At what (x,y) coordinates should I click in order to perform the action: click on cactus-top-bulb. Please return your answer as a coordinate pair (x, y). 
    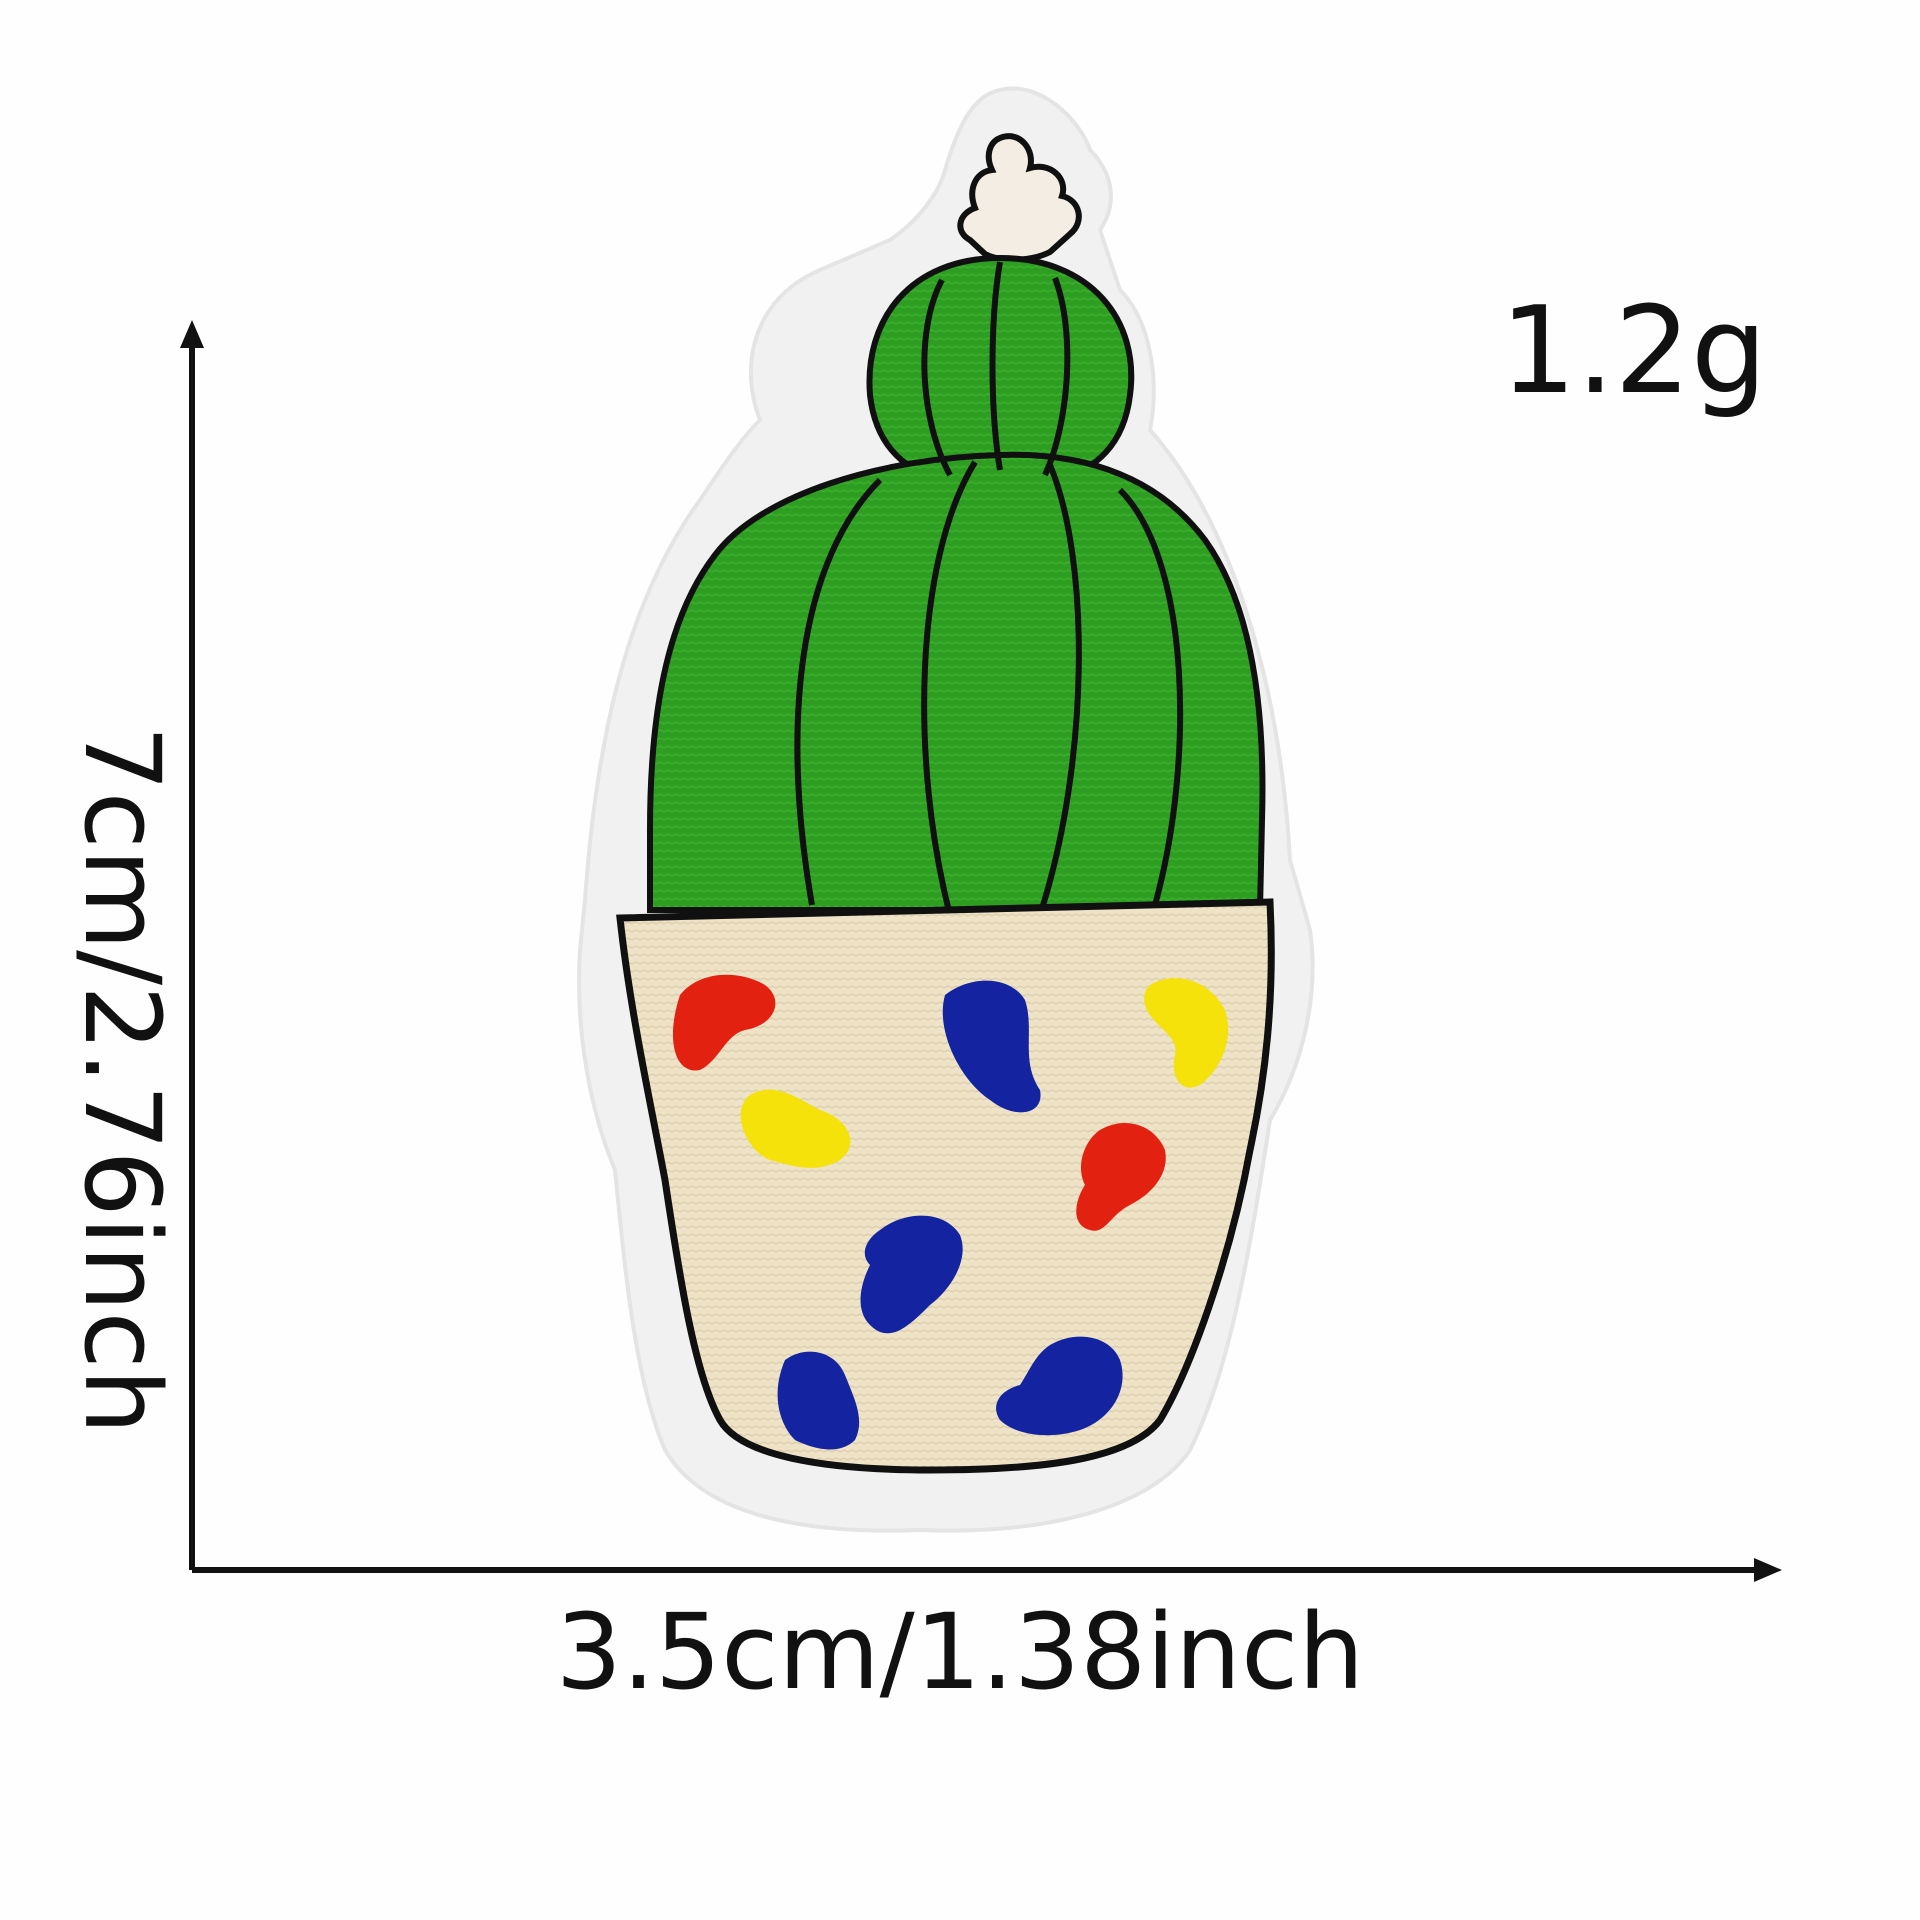
    Looking at the image, I should click on (1000, 367).